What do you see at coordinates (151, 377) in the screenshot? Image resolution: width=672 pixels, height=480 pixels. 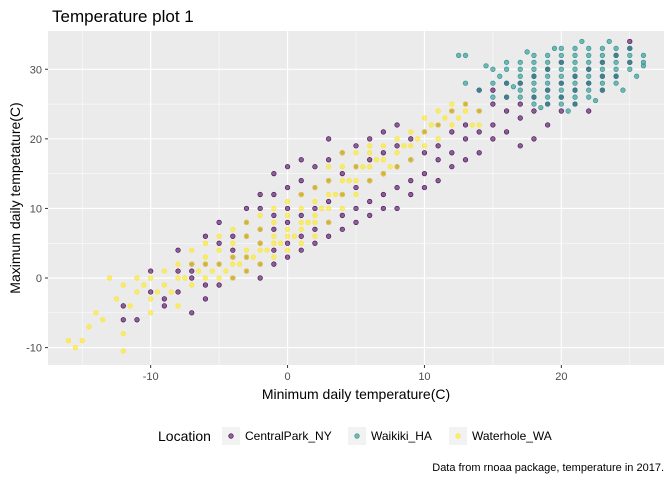 I see `x-tick-label: -10` at bounding box center [151, 377].